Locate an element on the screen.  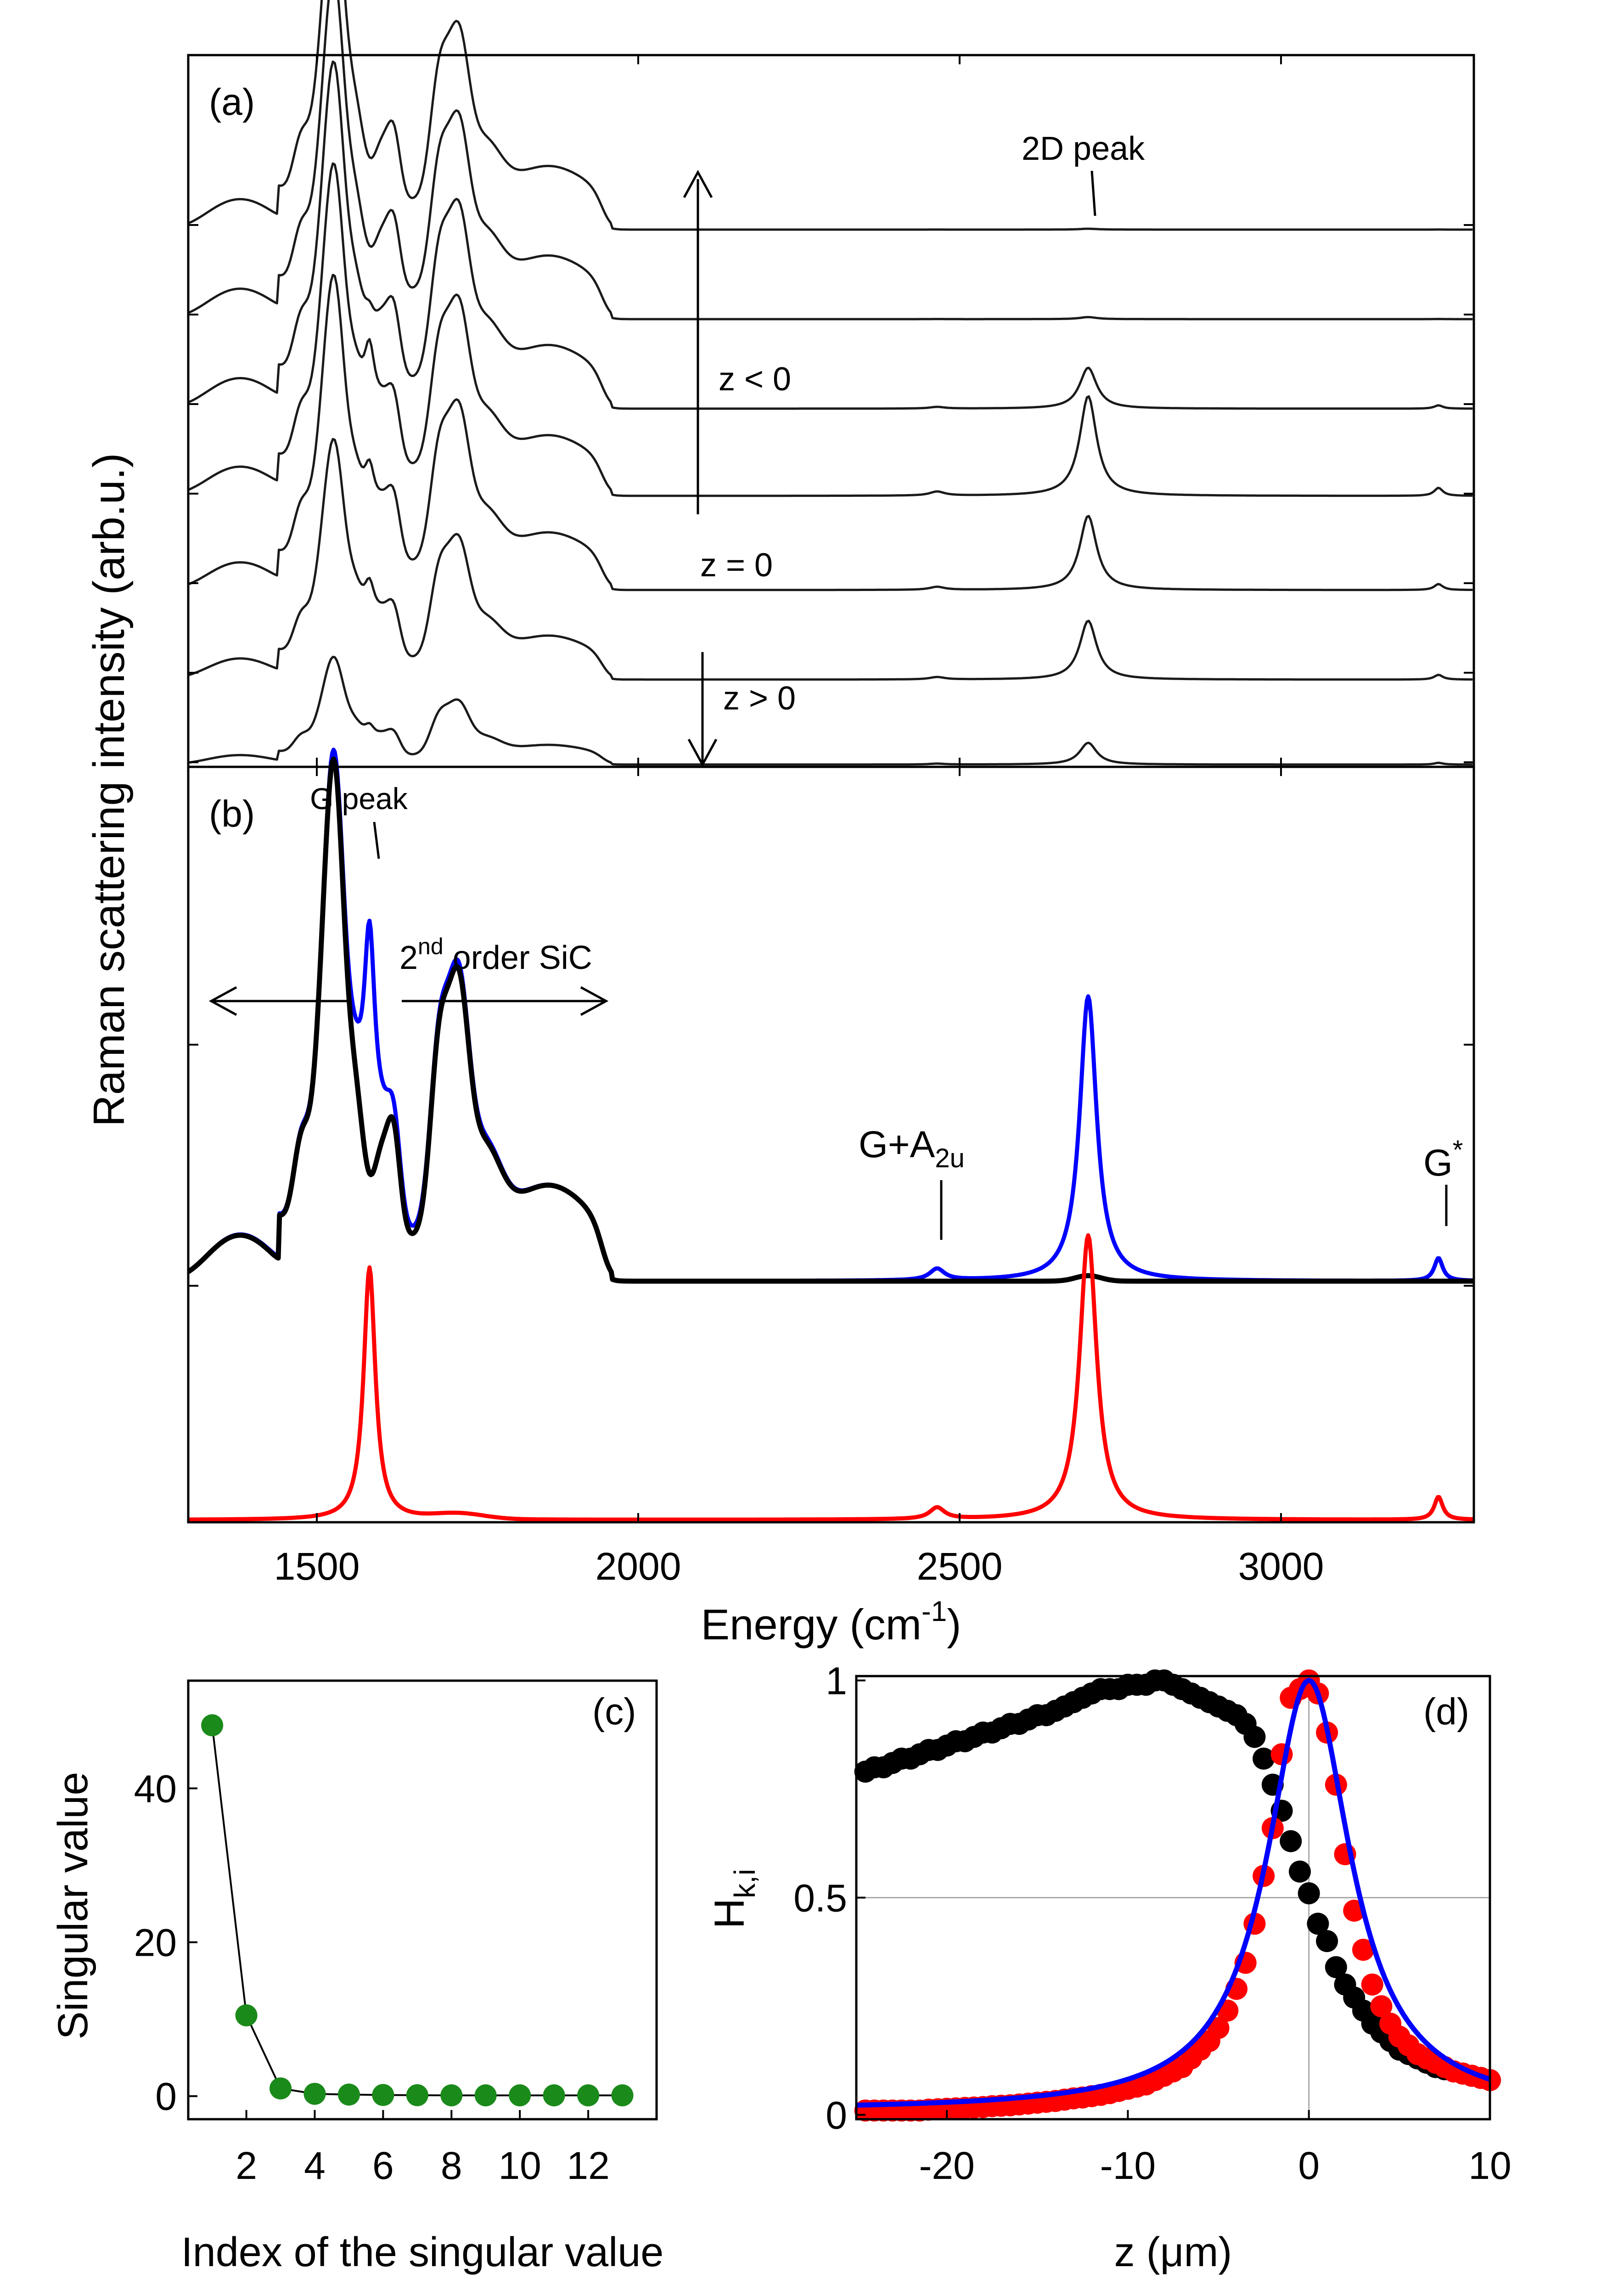
sic-arrow-left-head is located at coordinates (222, 1001).